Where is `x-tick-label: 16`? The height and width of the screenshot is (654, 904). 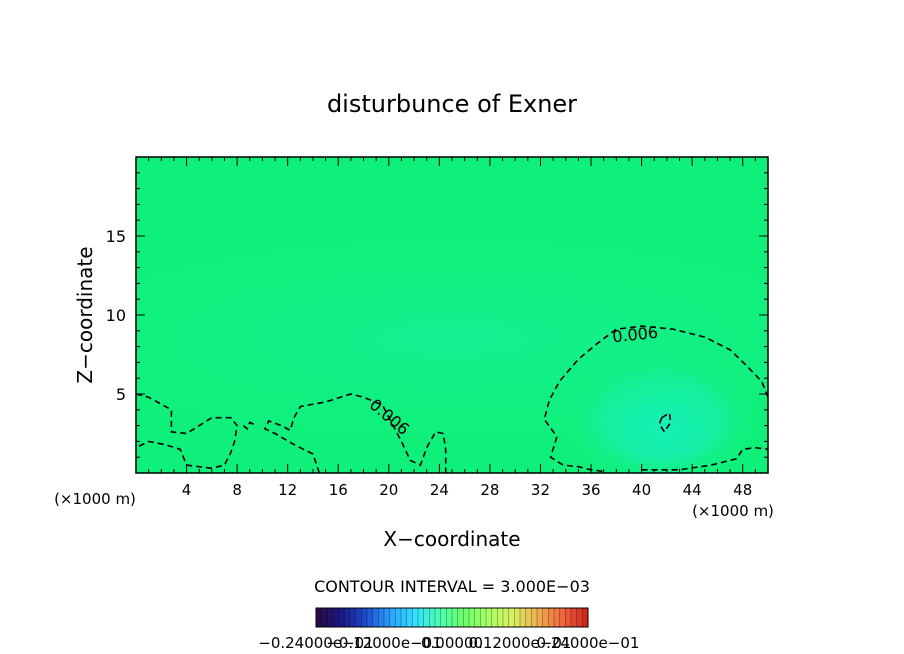 x-tick-label: 16 is located at coordinates (338, 490).